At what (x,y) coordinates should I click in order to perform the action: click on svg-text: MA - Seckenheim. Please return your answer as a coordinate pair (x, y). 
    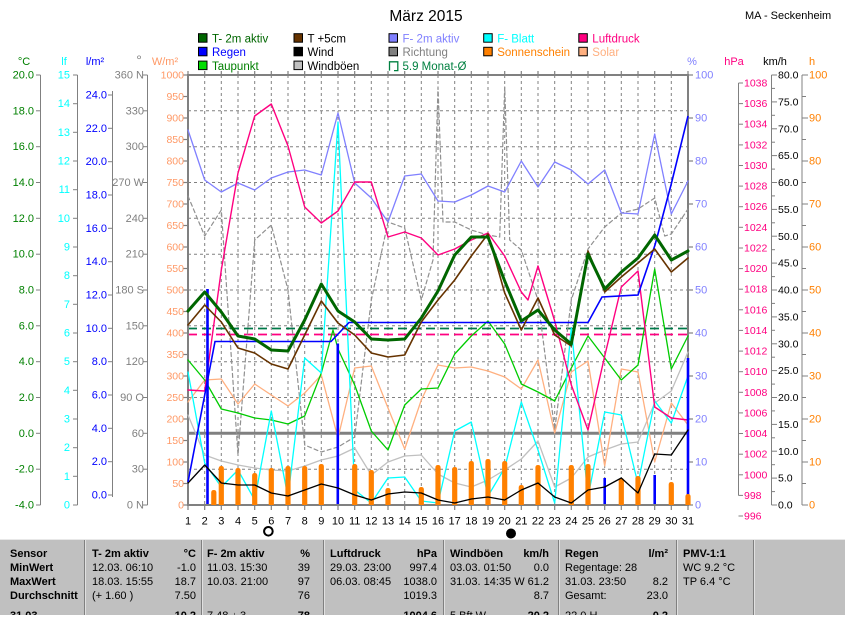
    Looking at the image, I should click on (788, 16).